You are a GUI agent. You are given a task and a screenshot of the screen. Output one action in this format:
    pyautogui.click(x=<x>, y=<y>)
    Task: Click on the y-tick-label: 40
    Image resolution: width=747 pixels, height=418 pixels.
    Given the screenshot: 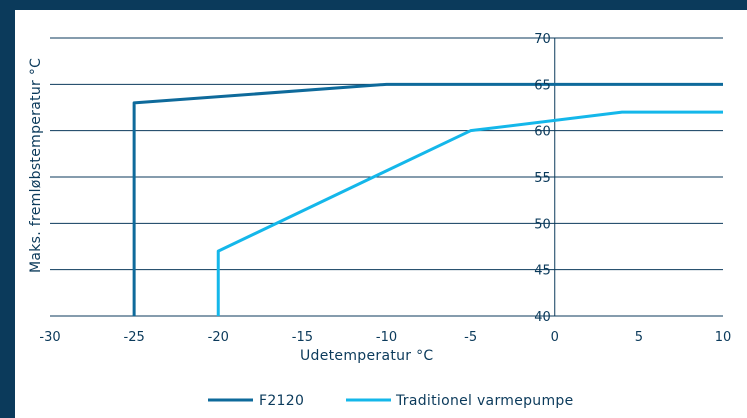 What is the action you would take?
    pyautogui.click(x=542, y=317)
    